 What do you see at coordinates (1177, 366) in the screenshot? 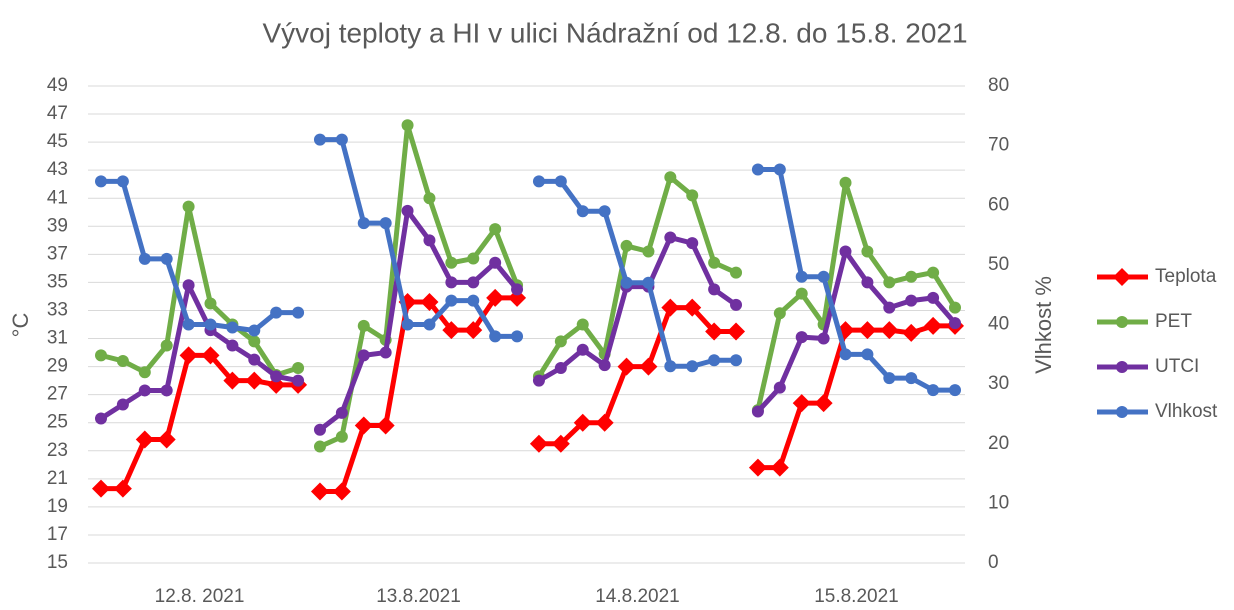
I see `legend-label: UTCI` at bounding box center [1177, 366].